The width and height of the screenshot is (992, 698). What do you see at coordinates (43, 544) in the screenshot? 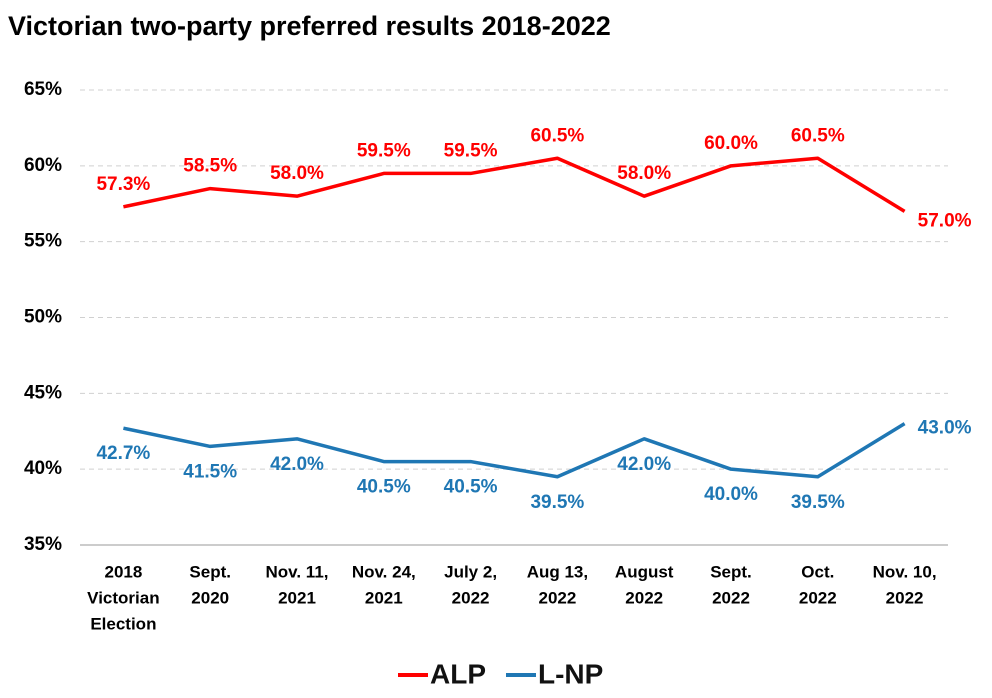
I see `y-tick-label: 35%` at bounding box center [43, 544].